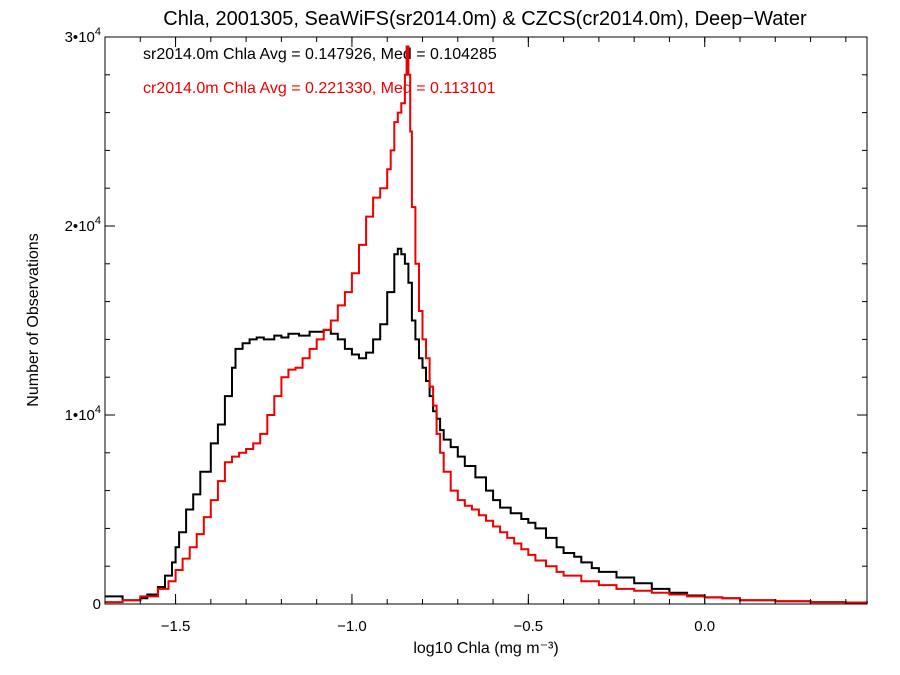  Describe the element at coordinates (485, 648) in the screenshot. I see `x-axis-label: log10 Chla (mg m⁻³)` at that location.